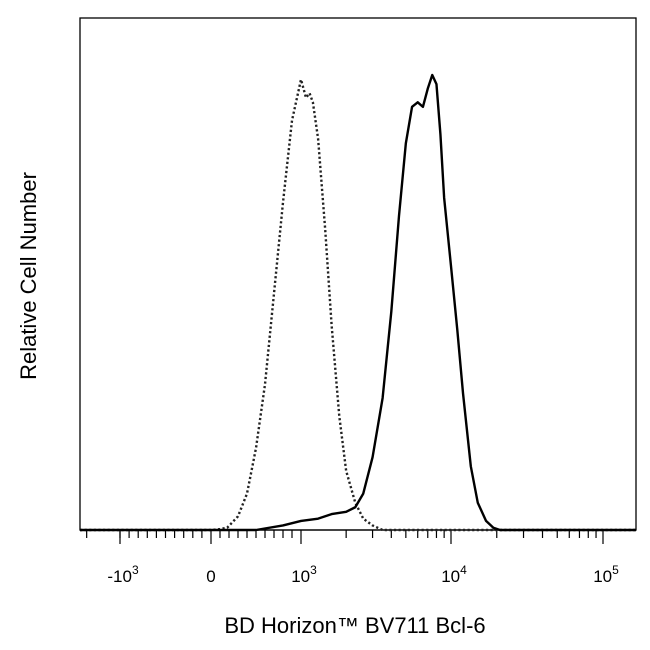 This screenshot has width=650, height=650. What do you see at coordinates (304, 574) in the screenshot?
I see `x-tick-label: 10³` at bounding box center [304, 574].